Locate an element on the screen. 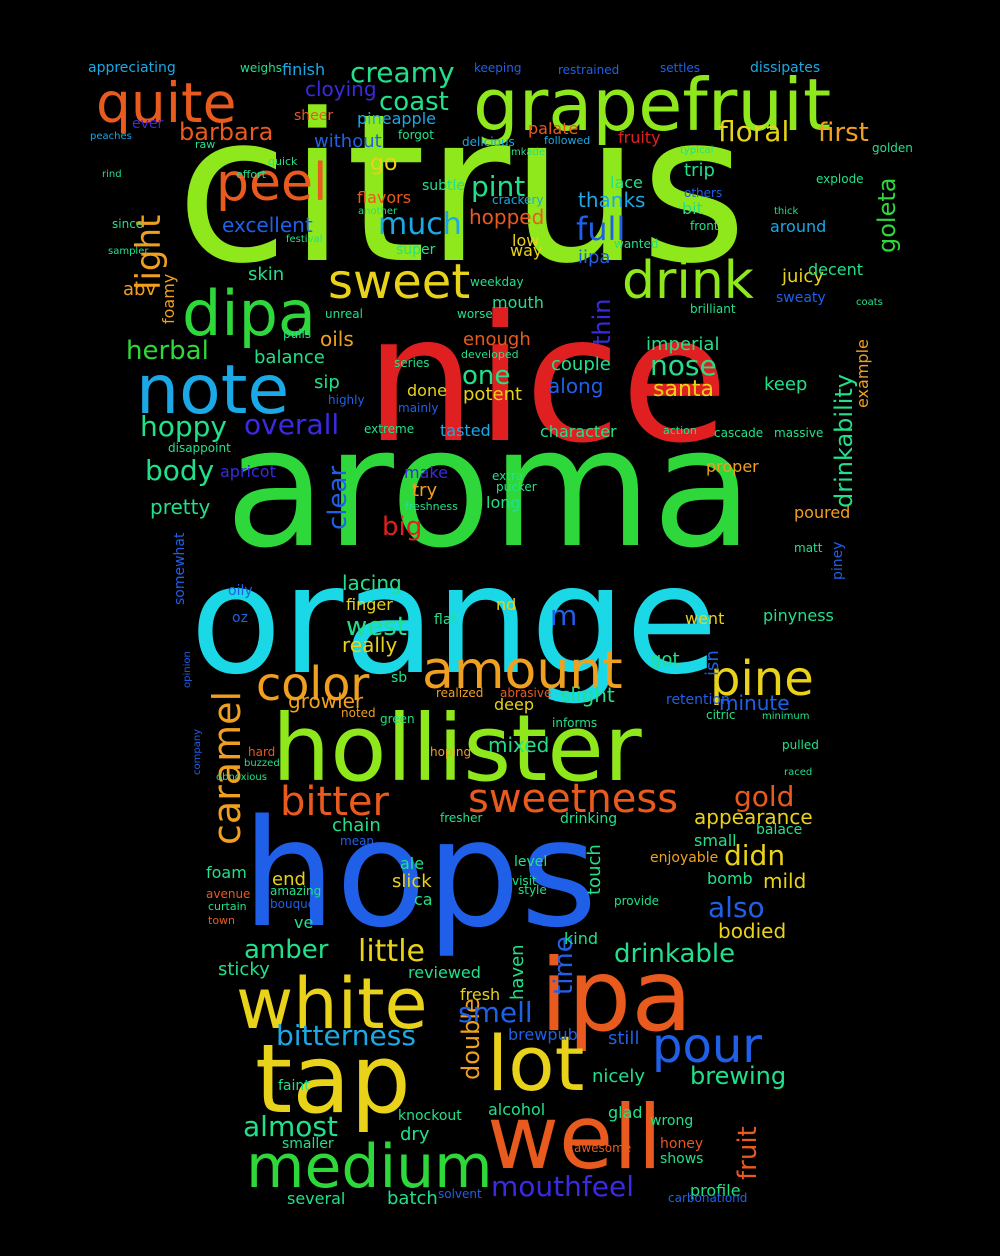 The image size is (1000, 1256). word-shows: shows is located at coordinates (681, 1159).